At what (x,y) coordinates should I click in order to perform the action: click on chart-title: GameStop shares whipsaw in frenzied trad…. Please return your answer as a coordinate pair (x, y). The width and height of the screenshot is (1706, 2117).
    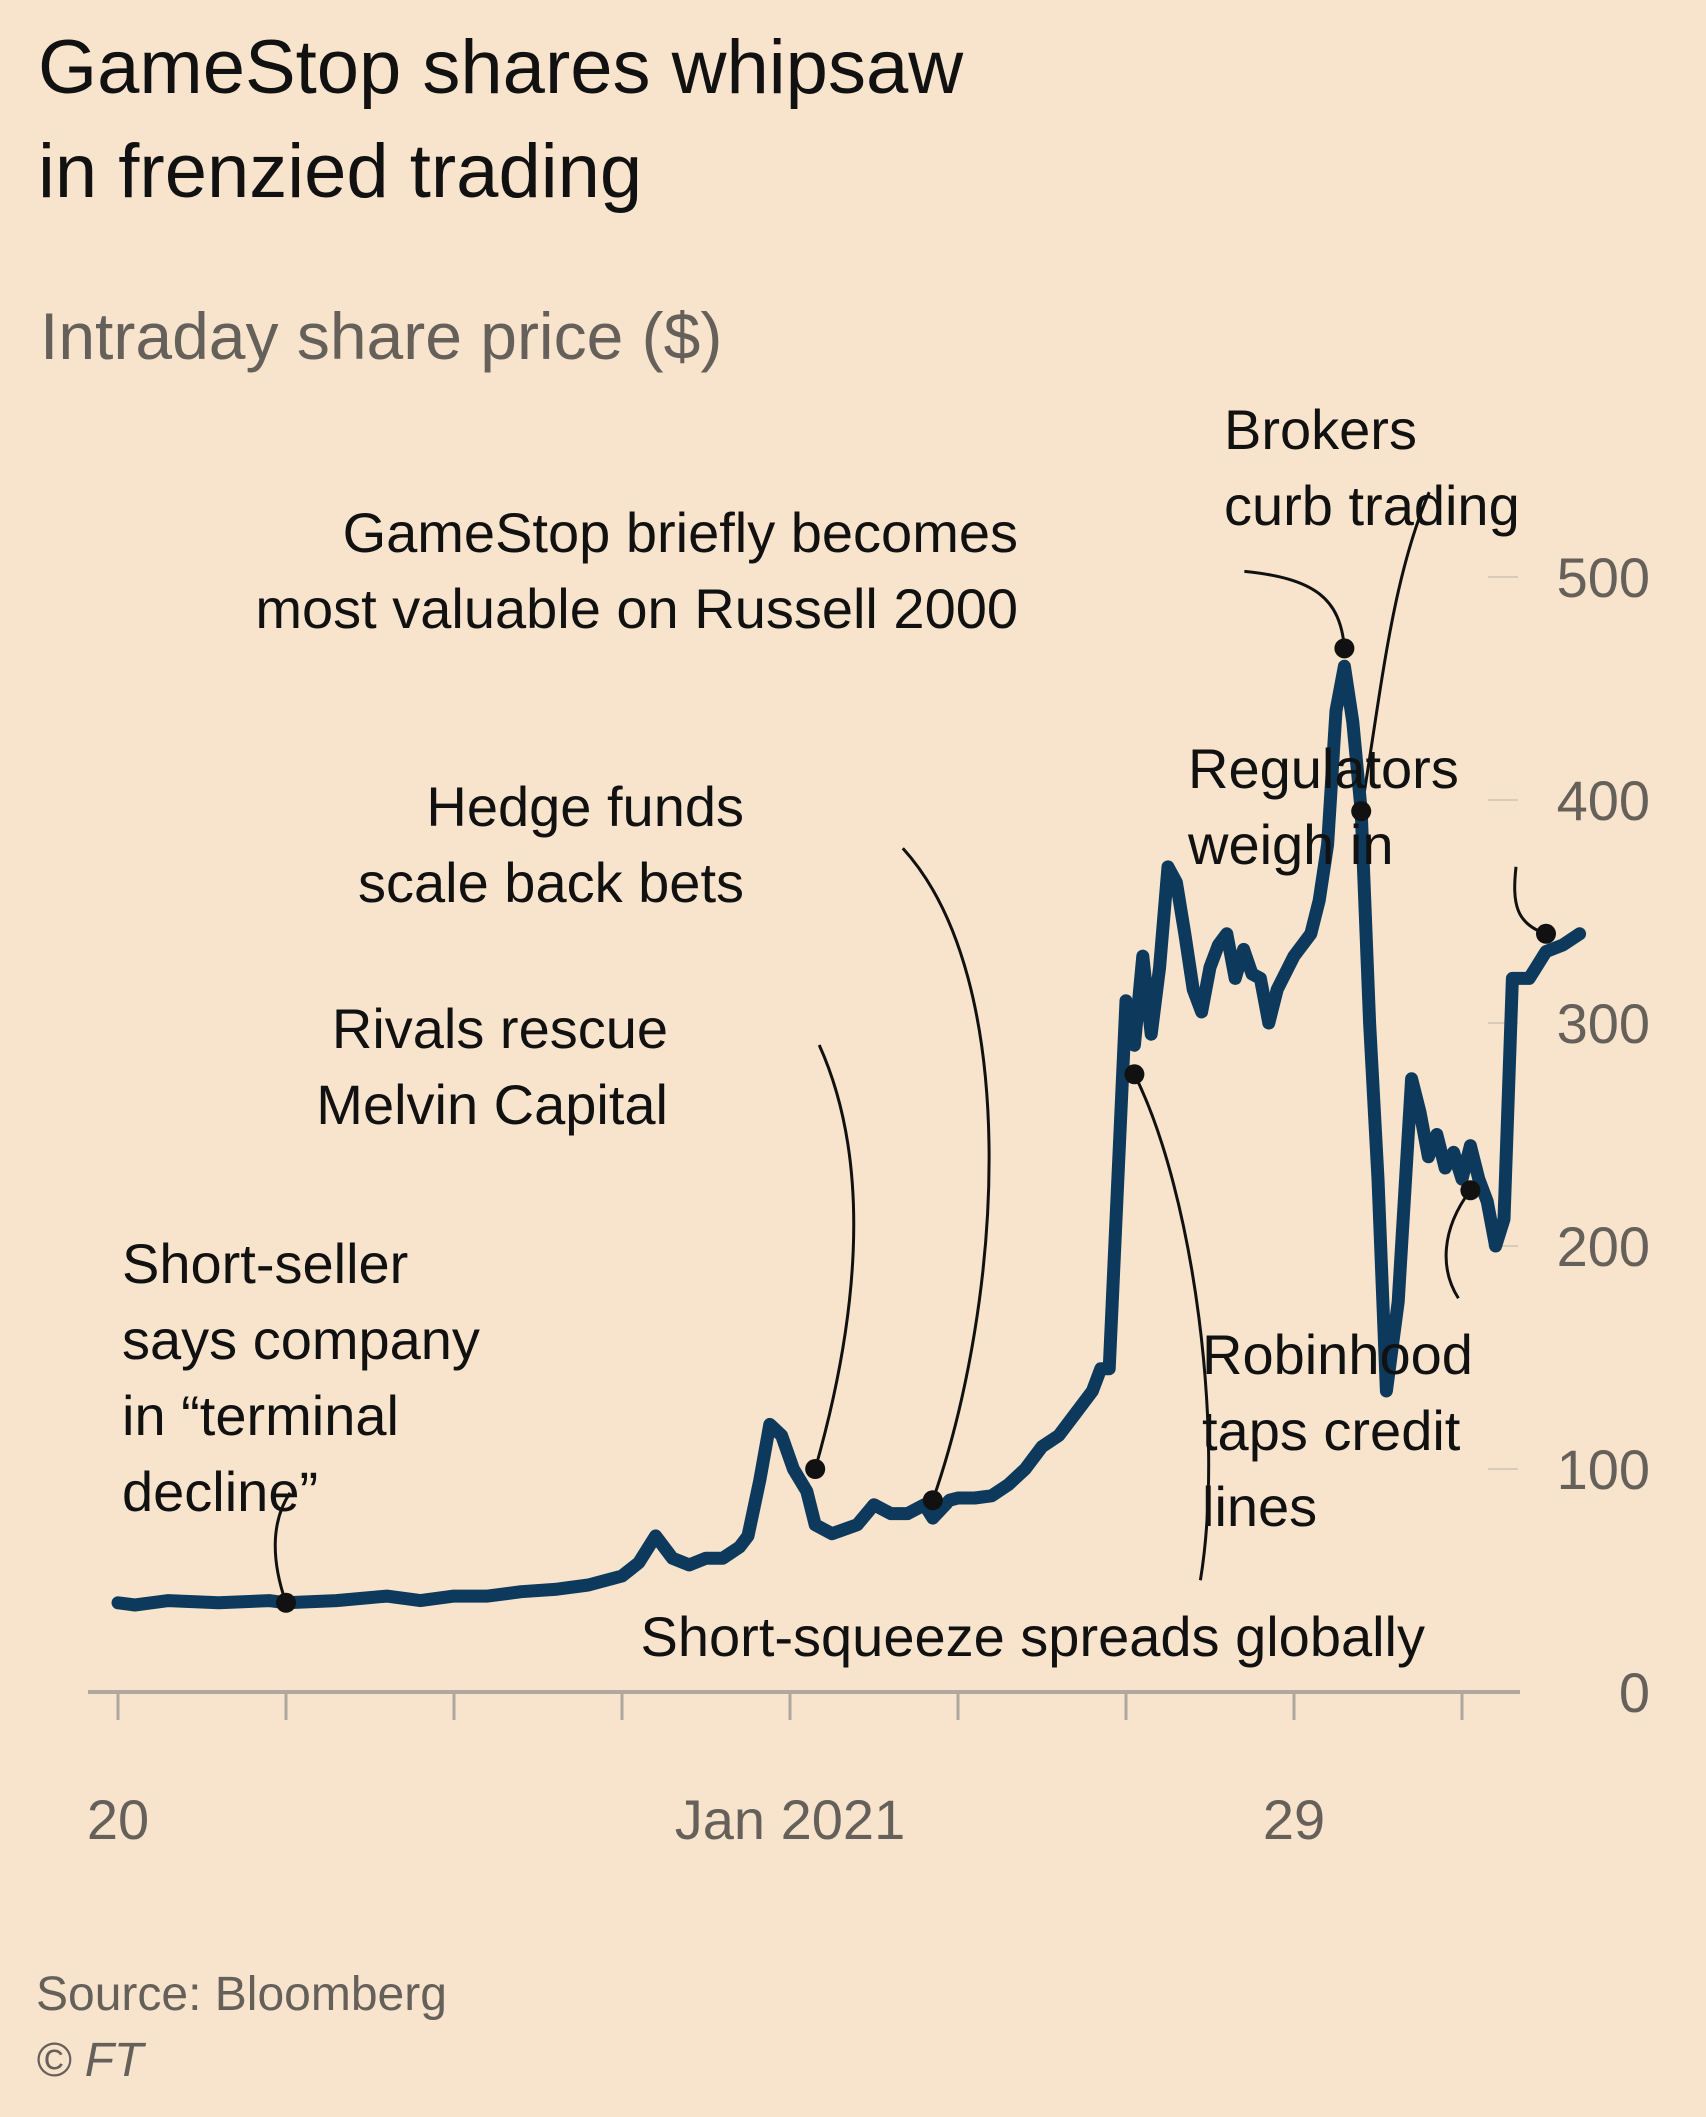
    Looking at the image, I should click on (788, 120).